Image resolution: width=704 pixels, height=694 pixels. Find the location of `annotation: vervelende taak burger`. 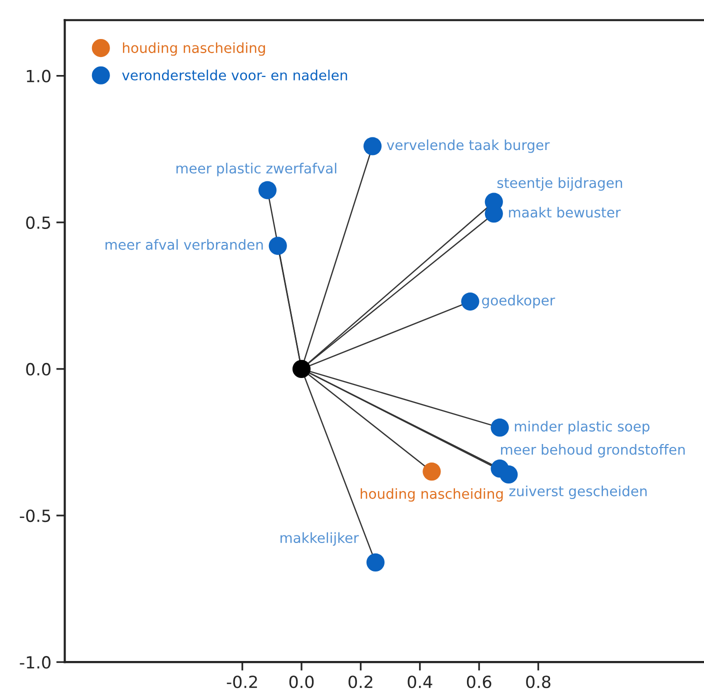

annotation: vervelende taak burger is located at coordinates (468, 146).